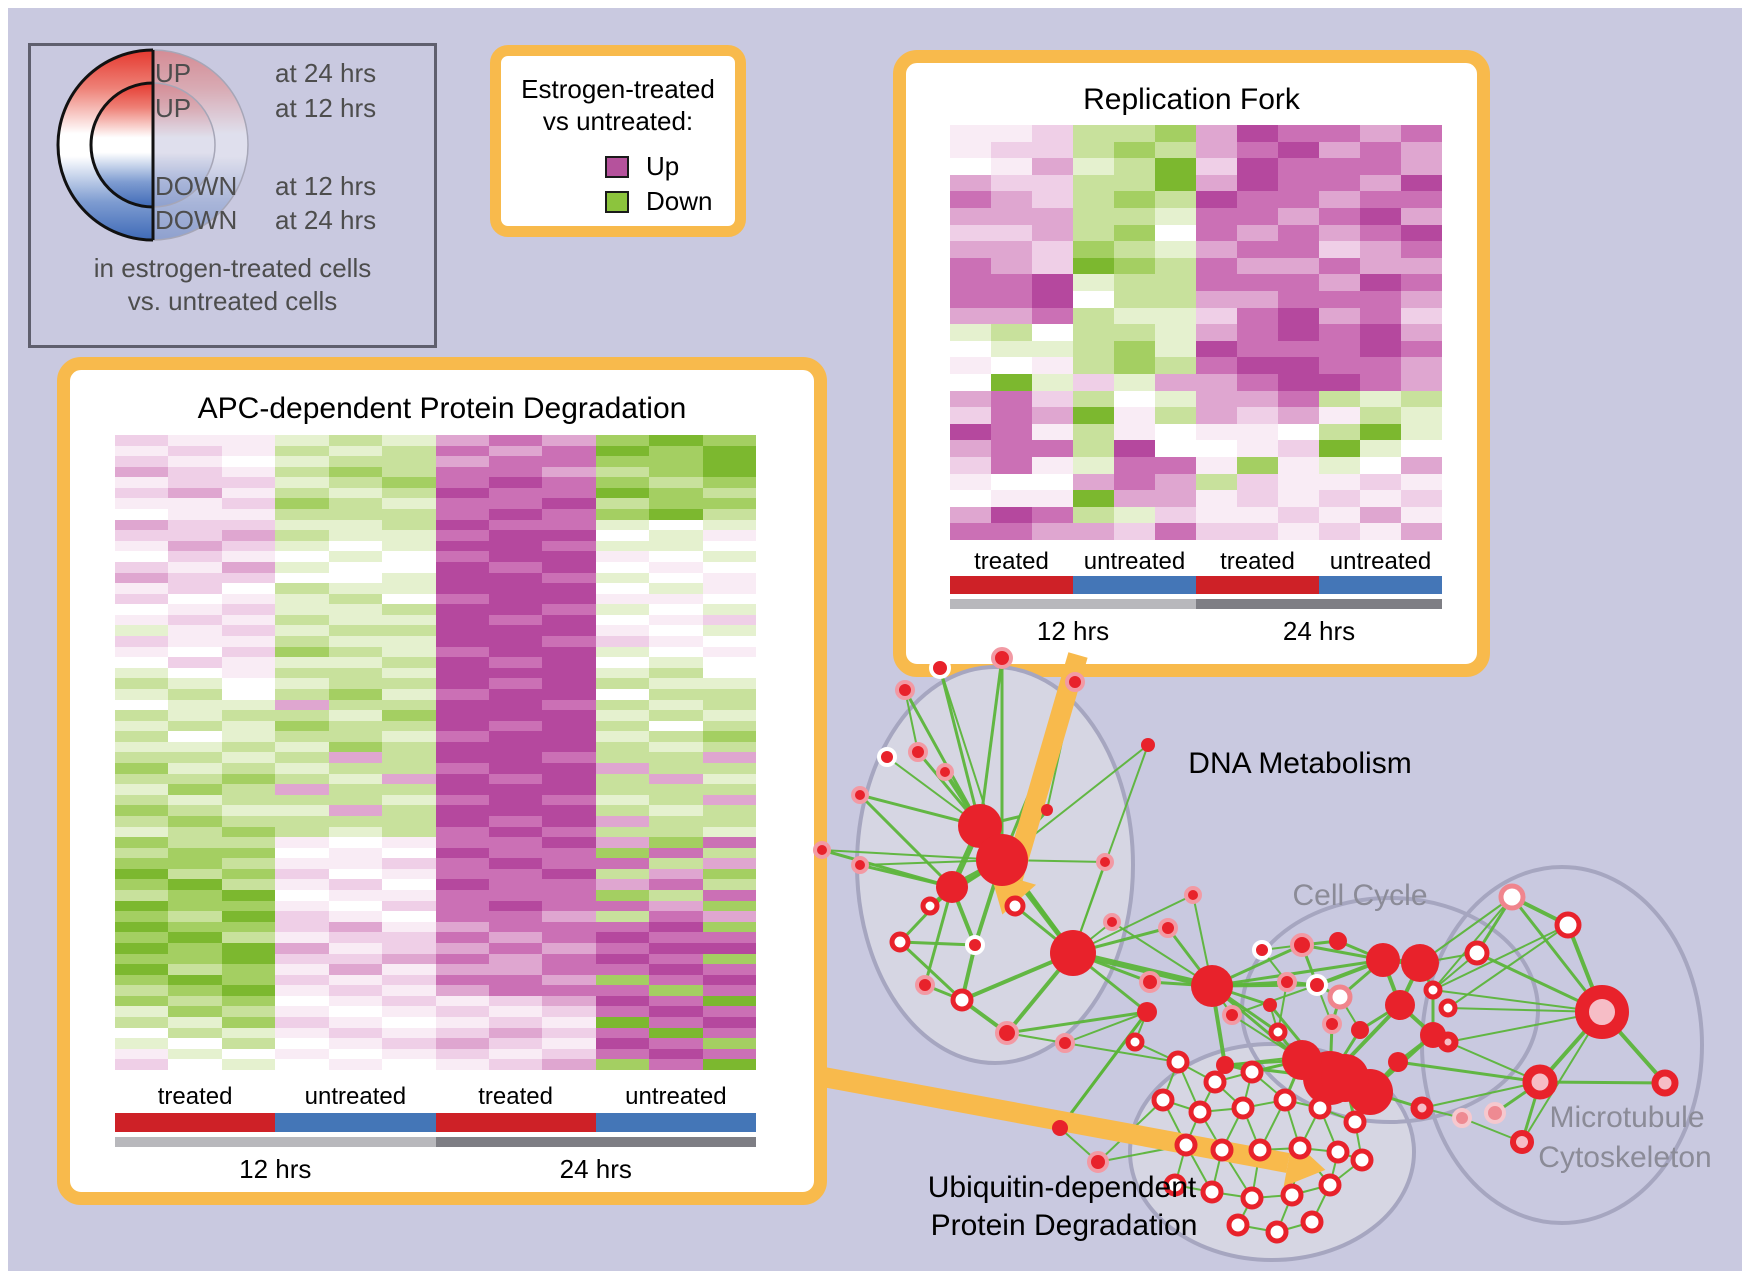 Image resolution: width=1750 pixels, height=1279 pixels. What do you see at coordinates (435, 1097) in the screenshot?
I see `apc-group-labels: treated untreated treated untreated` at bounding box center [435, 1097].